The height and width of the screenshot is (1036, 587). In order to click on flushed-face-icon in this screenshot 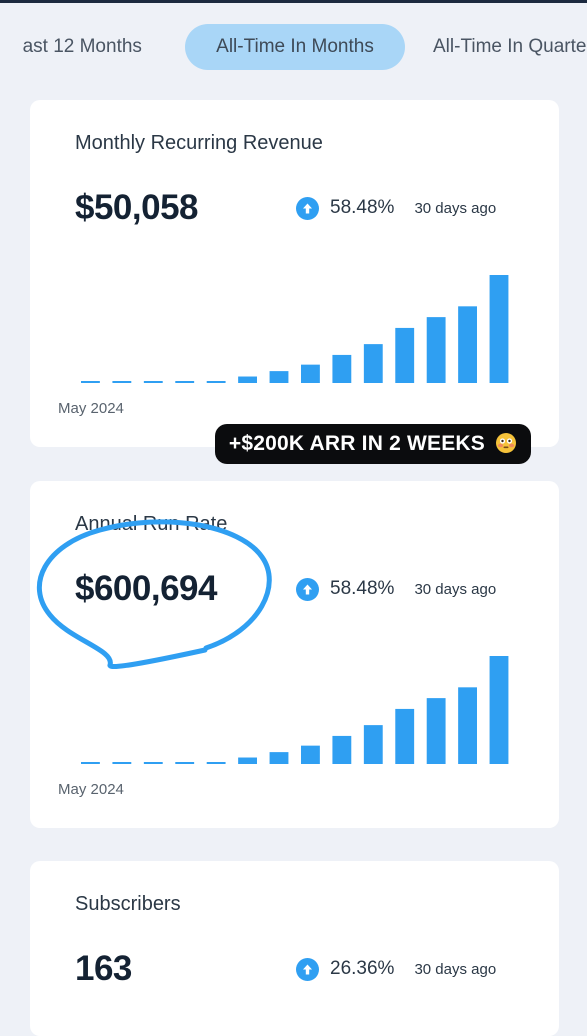, I will do `click(506, 448)`.